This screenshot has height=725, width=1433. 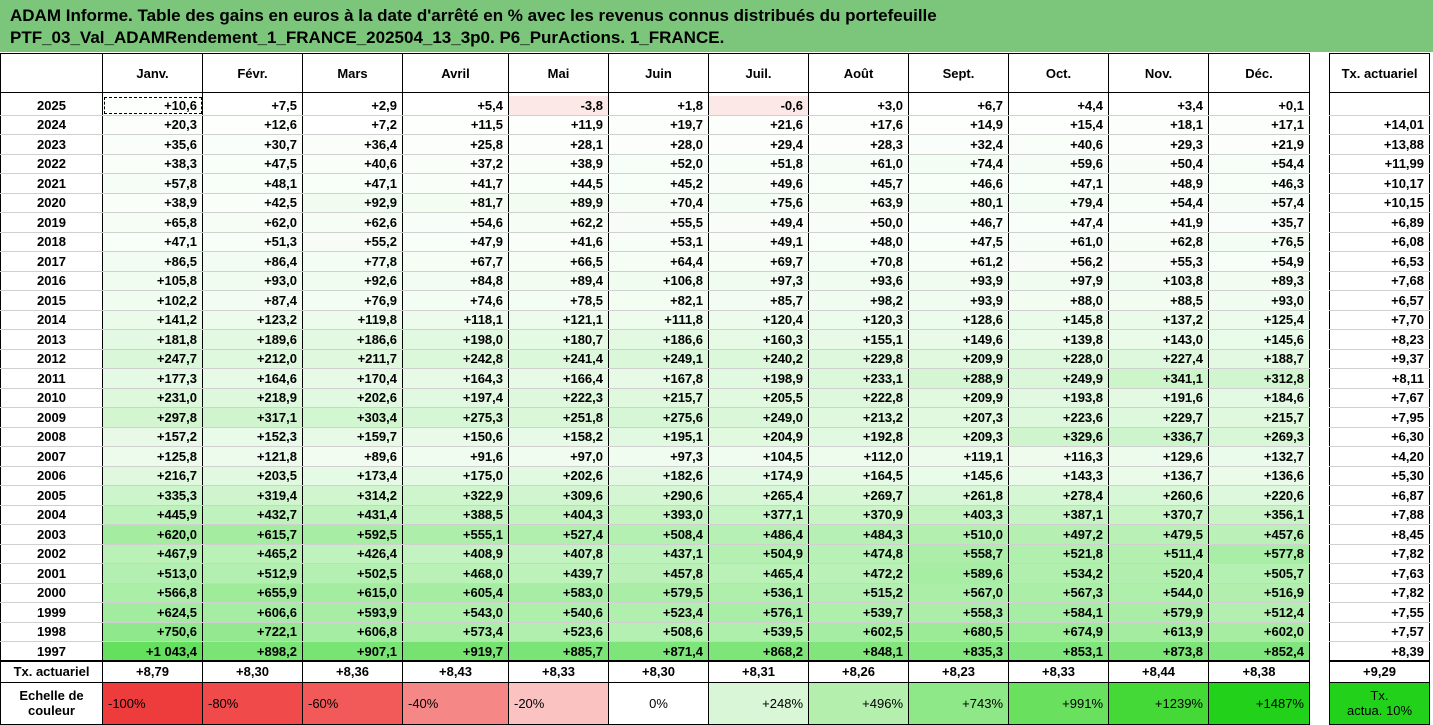 What do you see at coordinates (1058, 417) in the screenshot?
I see `gain-cell: +223,6` at bounding box center [1058, 417].